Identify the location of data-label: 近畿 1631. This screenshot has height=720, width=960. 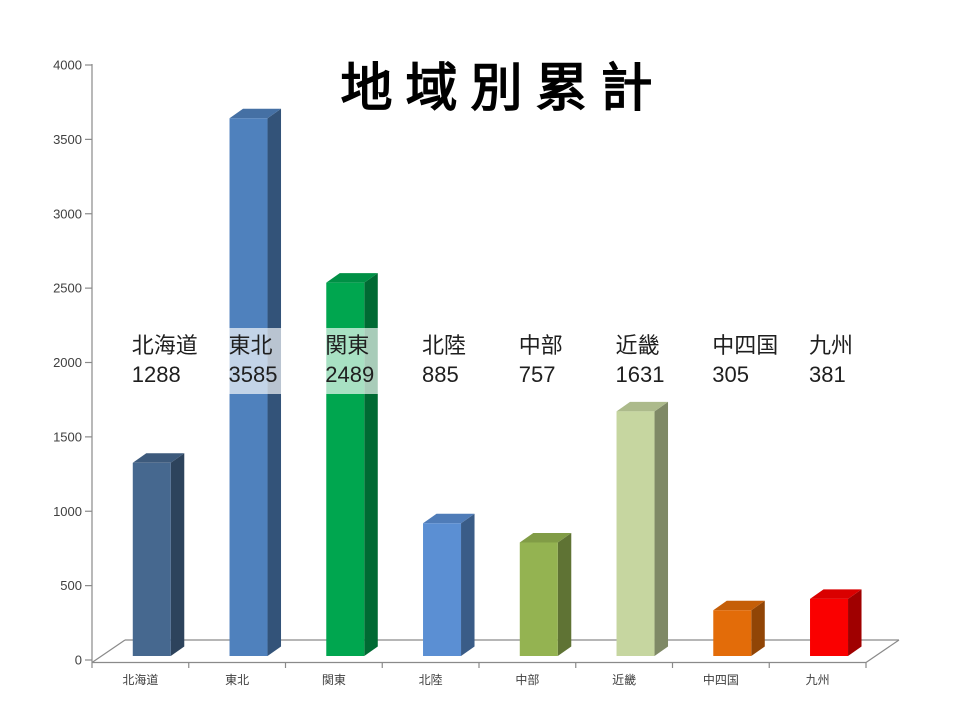
(640, 361).